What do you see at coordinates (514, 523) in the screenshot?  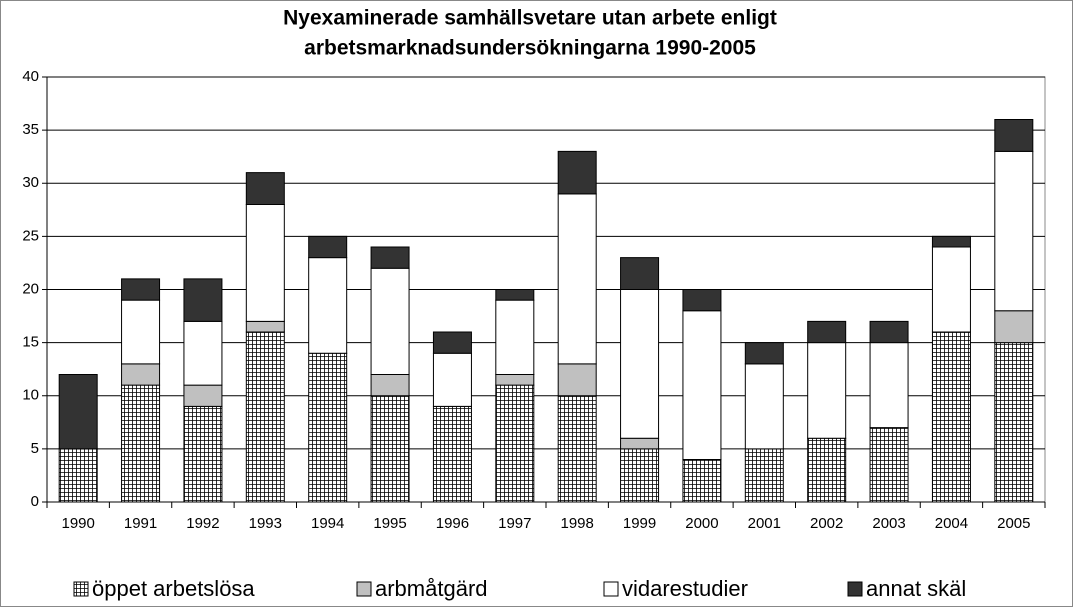 I see `x-tick-label: 1997` at bounding box center [514, 523].